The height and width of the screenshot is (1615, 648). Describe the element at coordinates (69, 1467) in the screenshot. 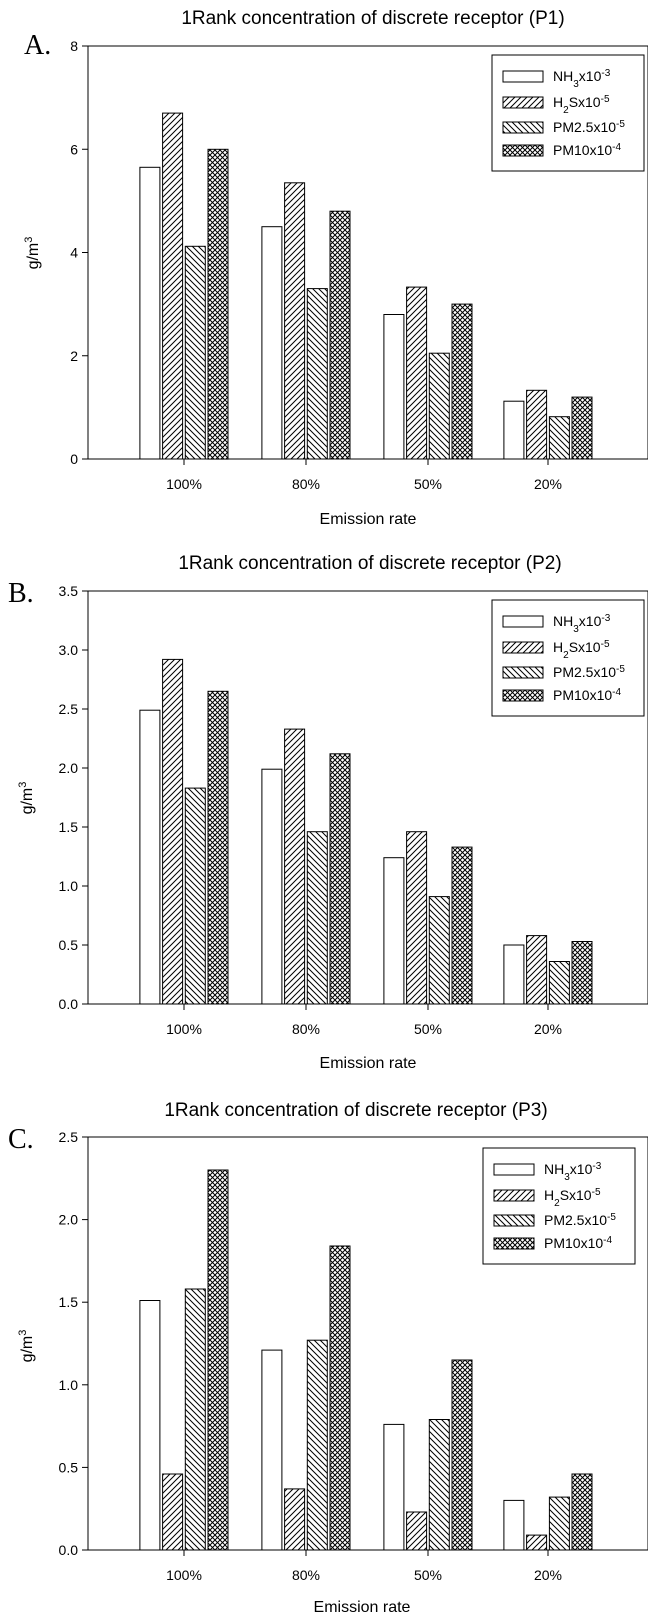

I see `y-tick-label: 0.5` at that location.